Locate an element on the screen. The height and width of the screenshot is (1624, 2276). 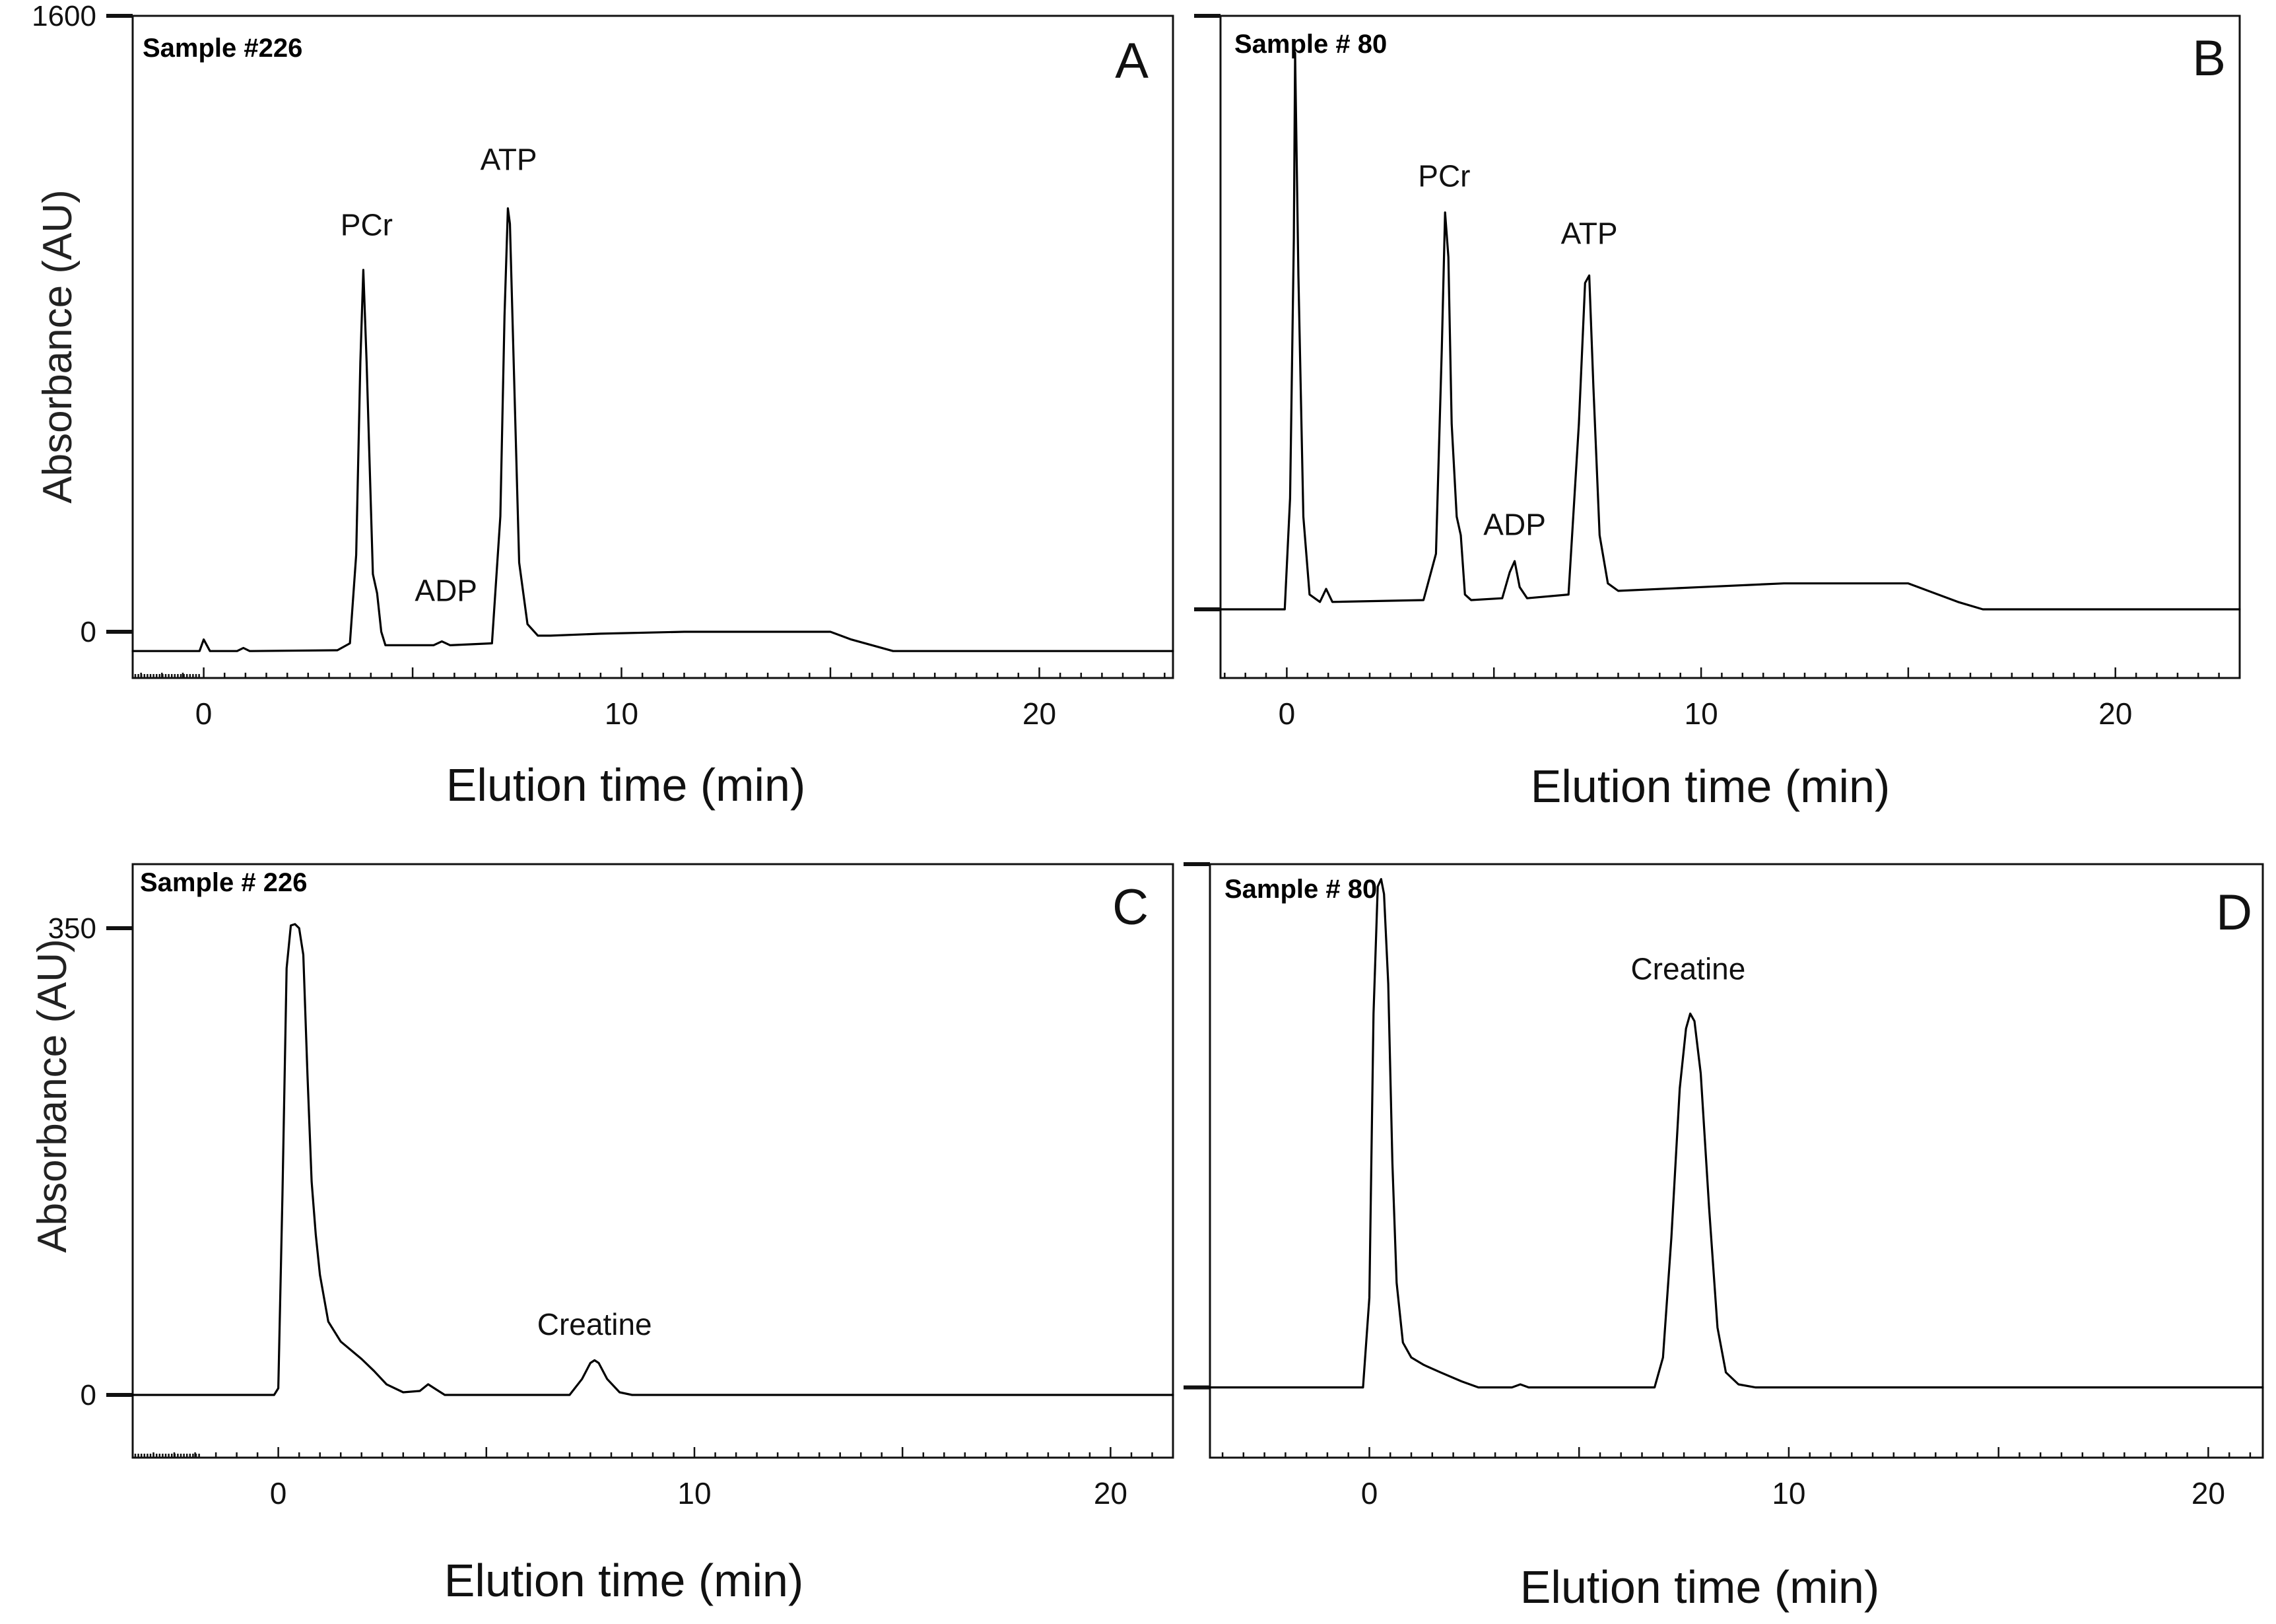
panel-d-xtick-label: 0 is located at coordinates (1369, 1493).